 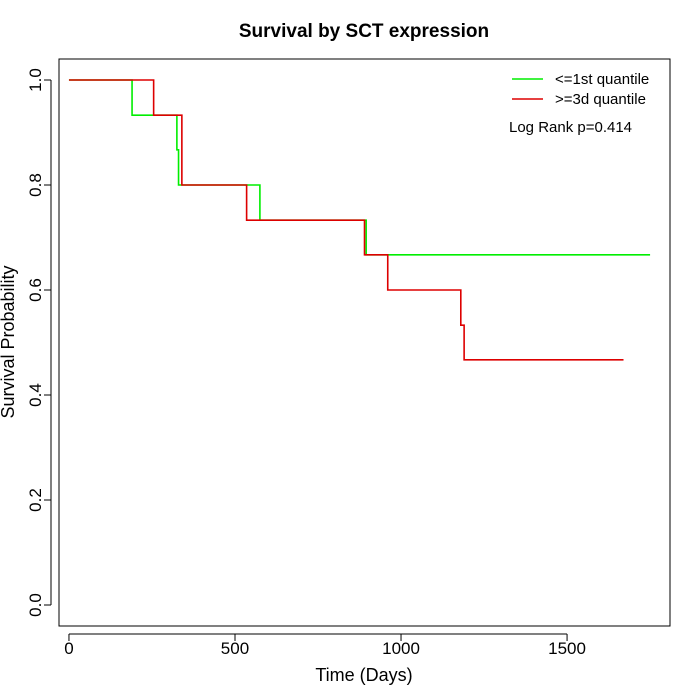 What do you see at coordinates (35, 185) in the screenshot?
I see `y-tick-label: 0.8` at bounding box center [35, 185].